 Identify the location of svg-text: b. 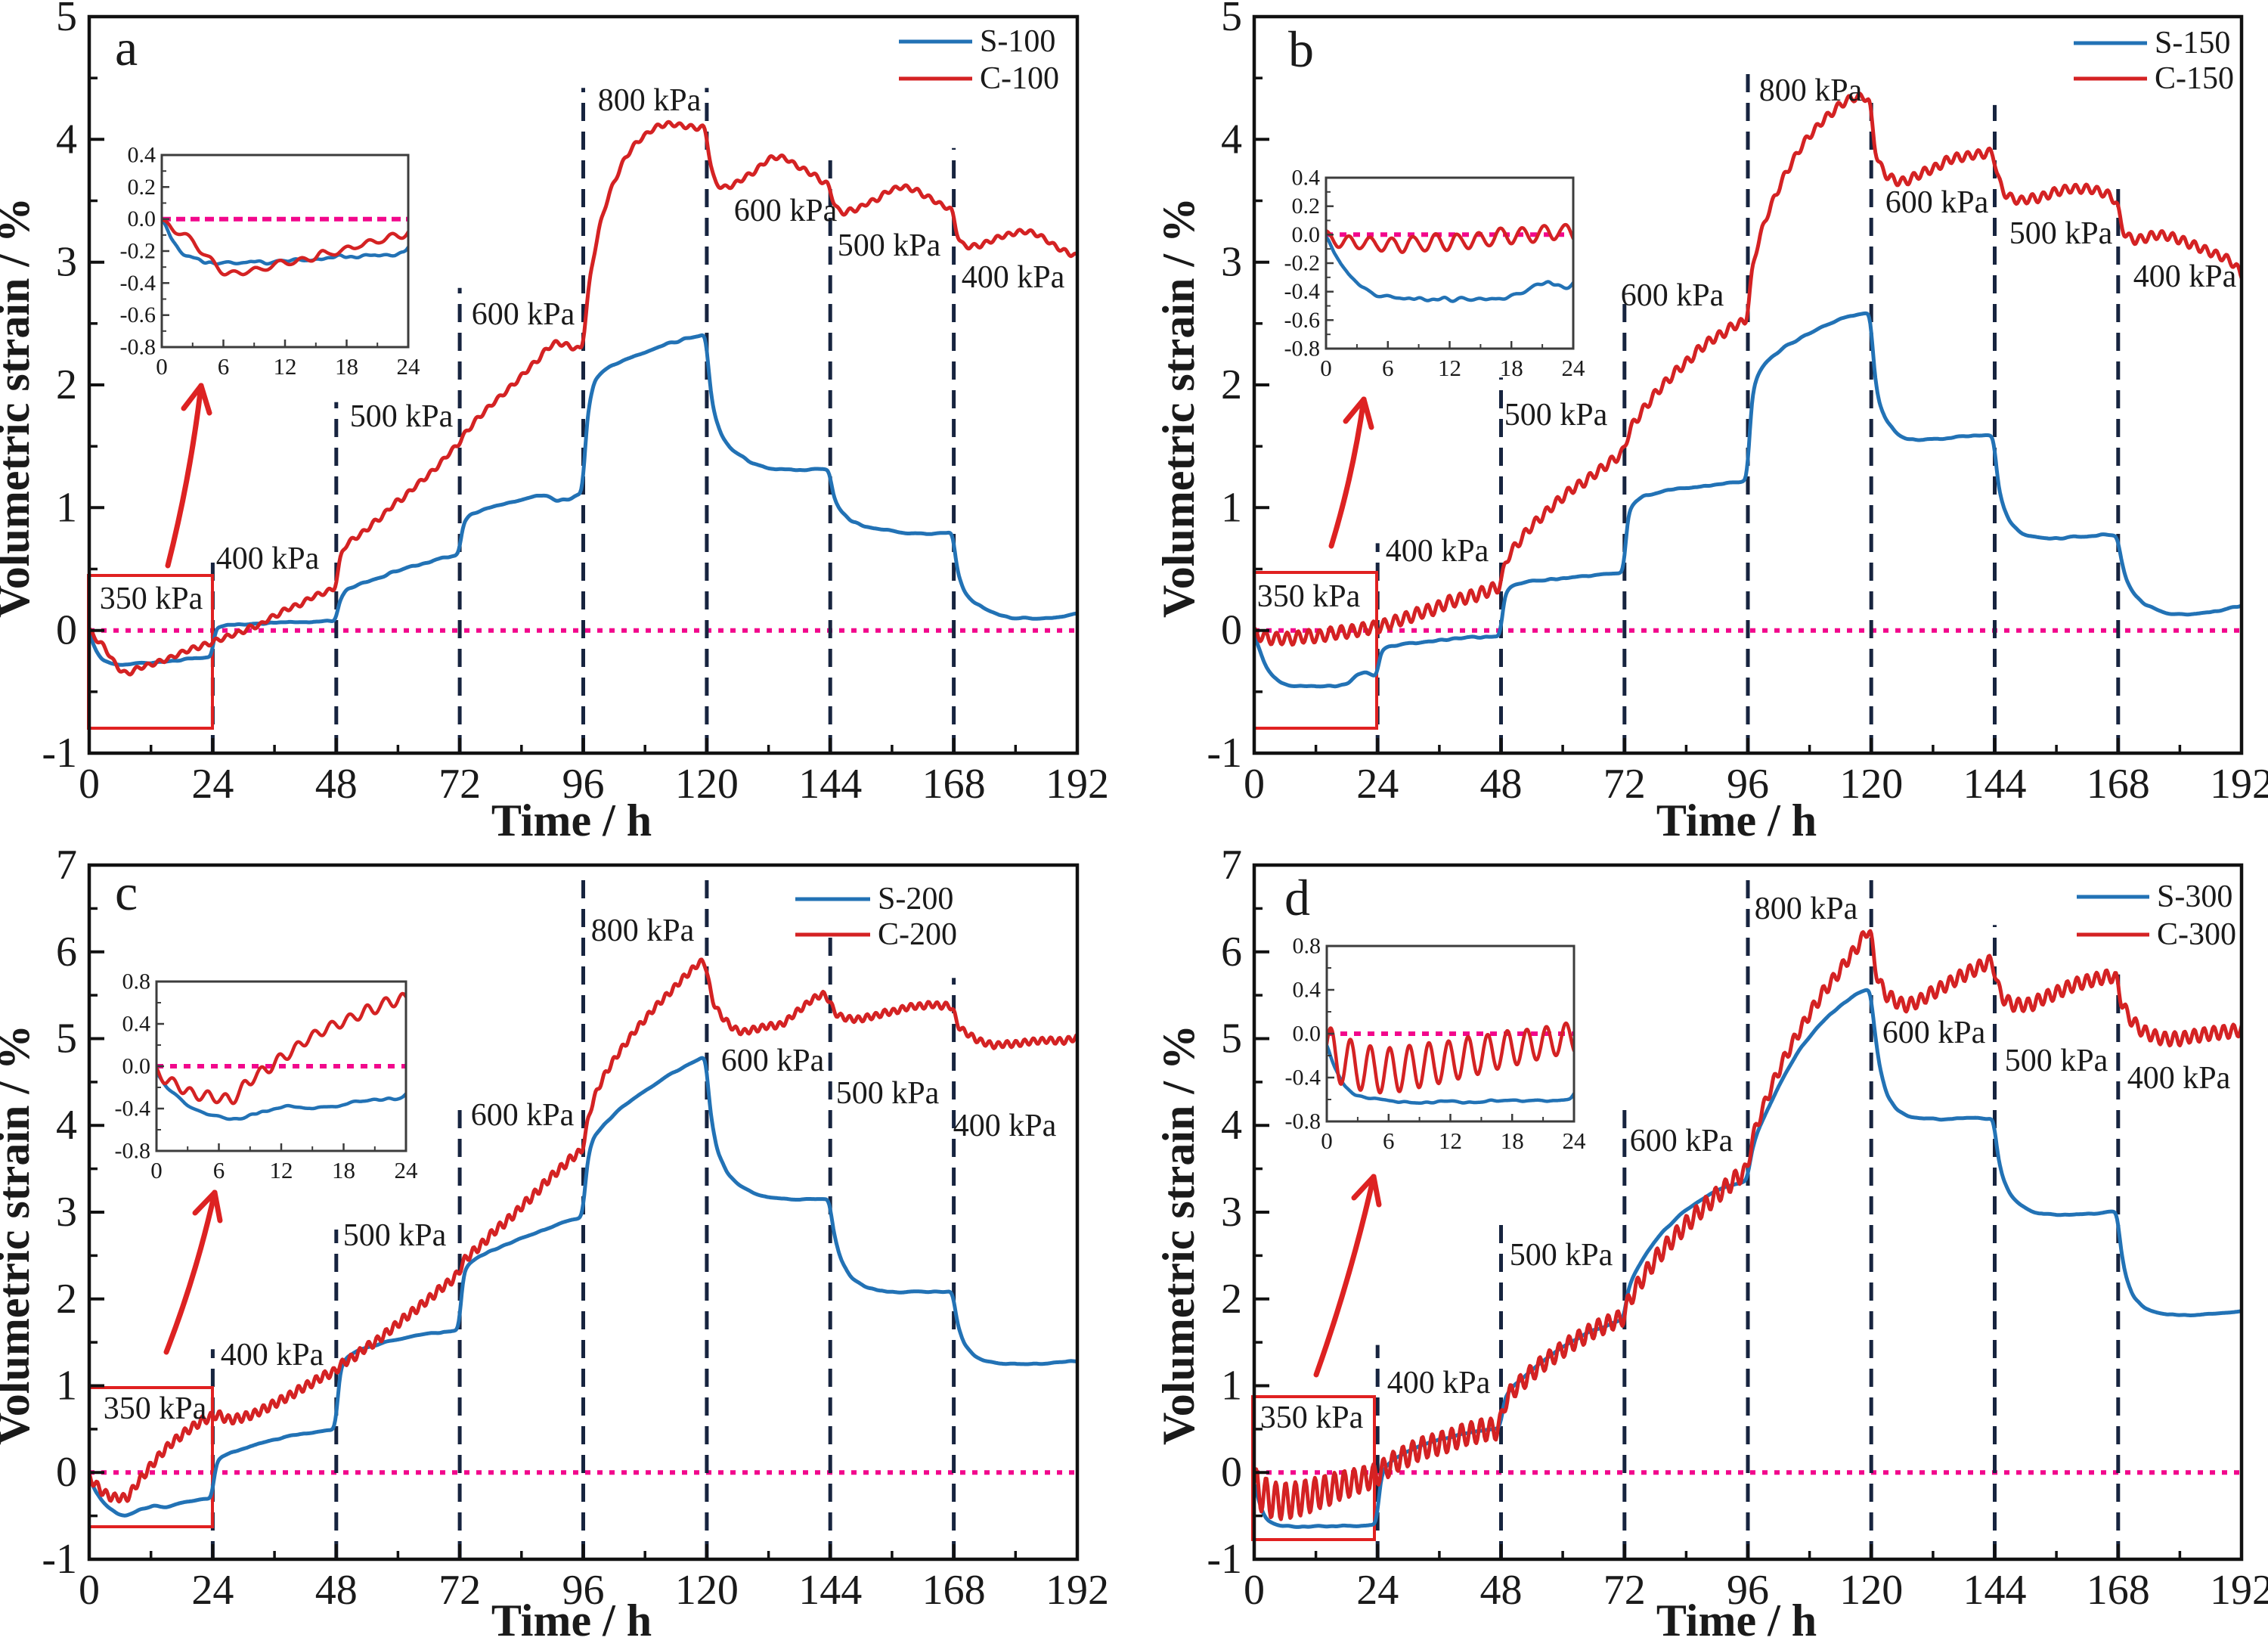
(1301, 49).